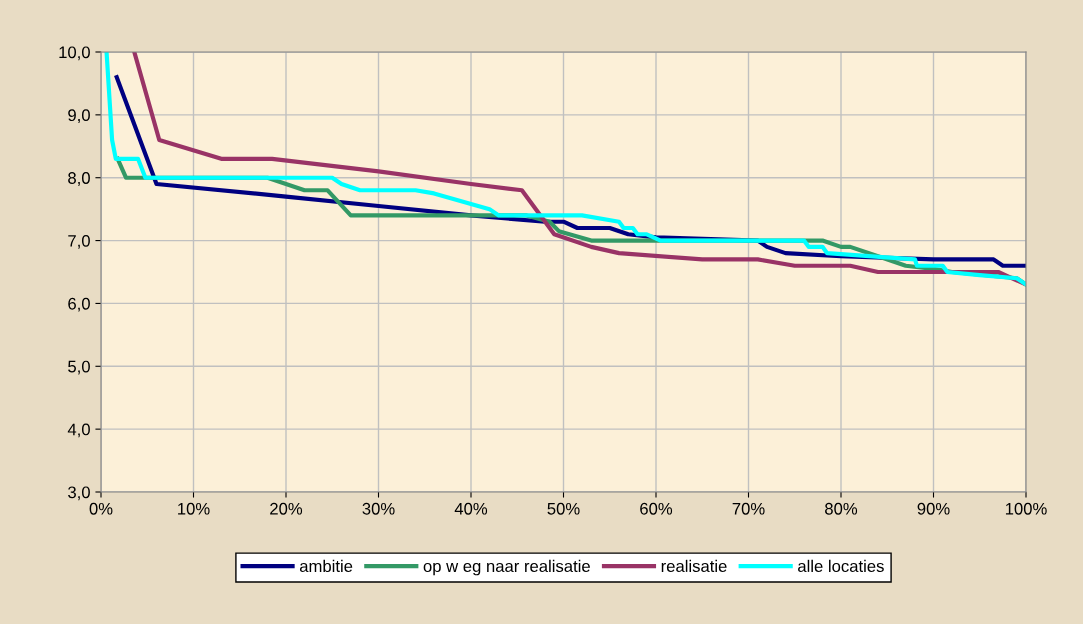  I want to click on y-tick-label: 4,0, so click(78, 430).